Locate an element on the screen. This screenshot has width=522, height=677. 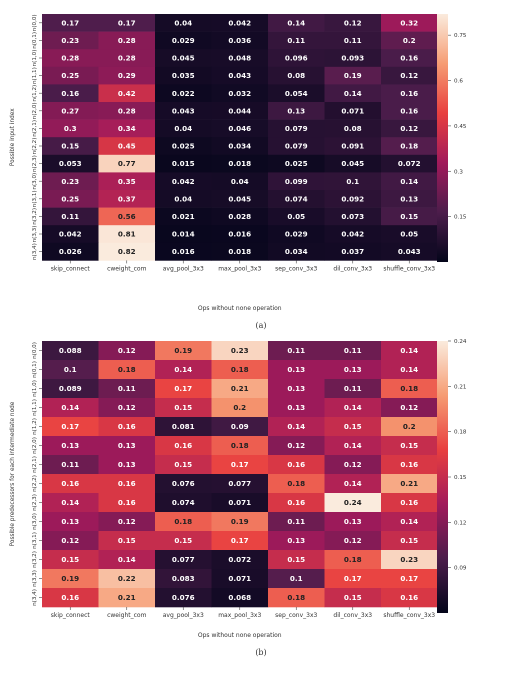
cell-value-label: 0.17 is located at coordinates (127, 22).